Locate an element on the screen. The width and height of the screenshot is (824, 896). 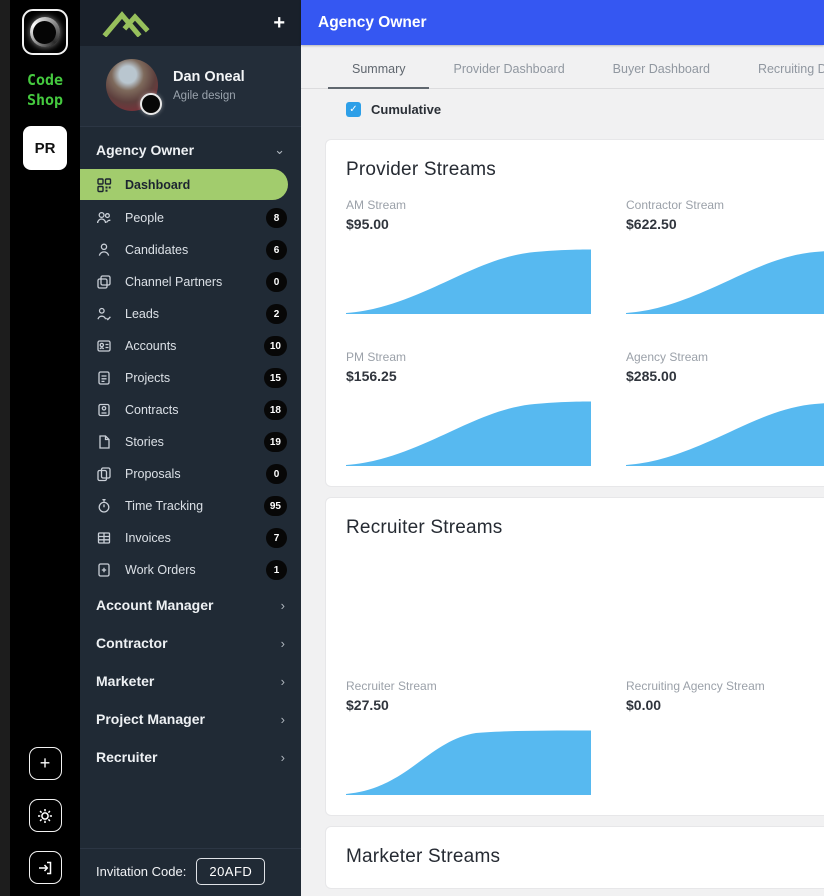
settings-button is located at coordinates (45, 815).